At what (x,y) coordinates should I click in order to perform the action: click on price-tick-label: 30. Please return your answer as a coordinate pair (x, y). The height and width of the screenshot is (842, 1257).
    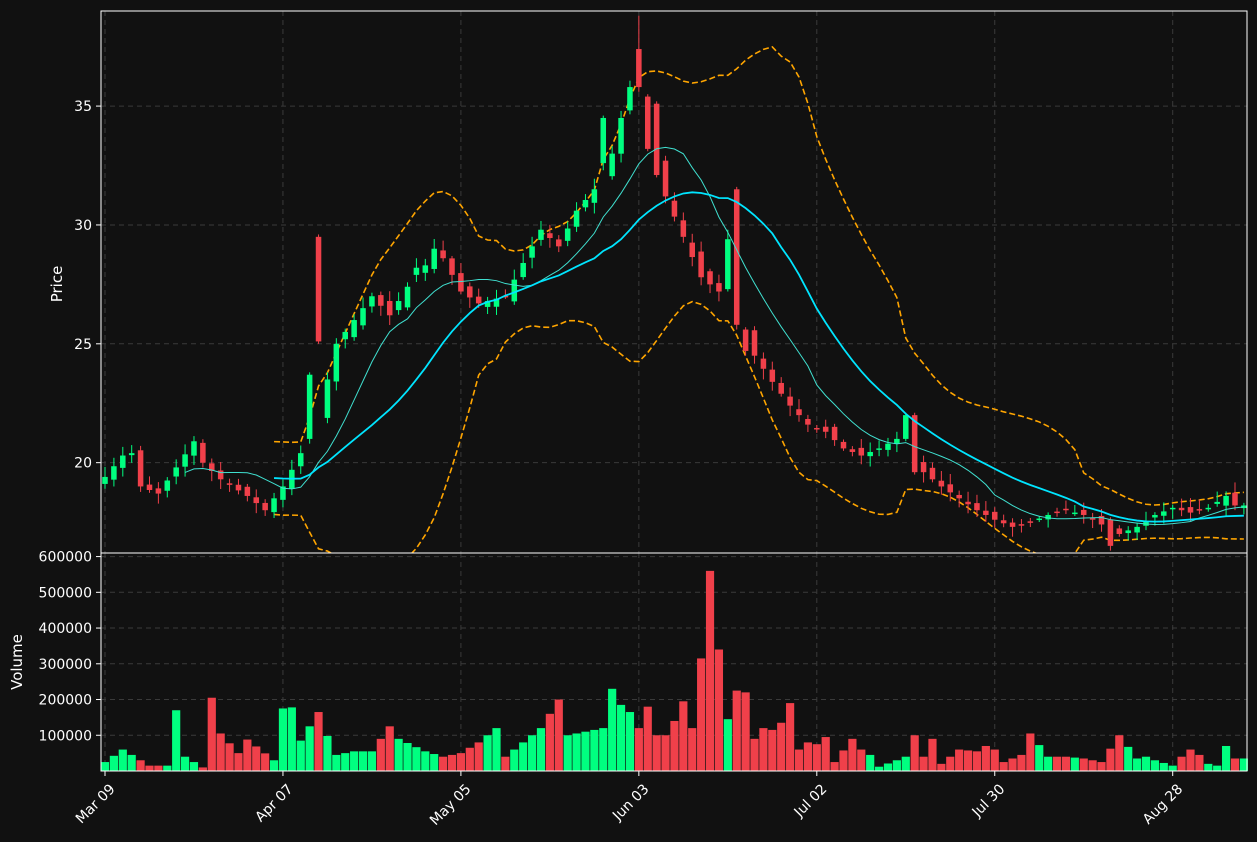
    Looking at the image, I should click on (83, 226).